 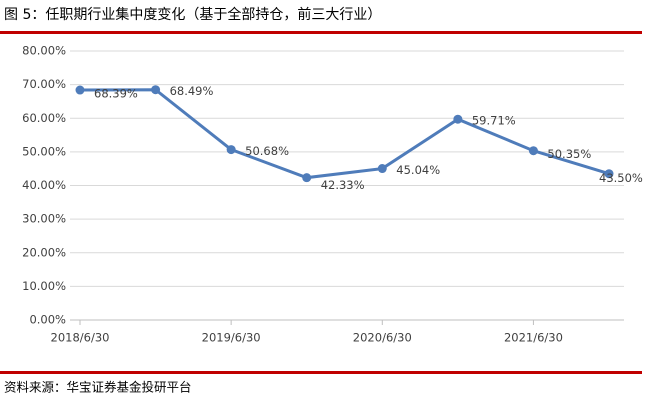 What do you see at coordinates (569, 154) in the screenshot?
I see `data-label: 50.35%` at bounding box center [569, 154].